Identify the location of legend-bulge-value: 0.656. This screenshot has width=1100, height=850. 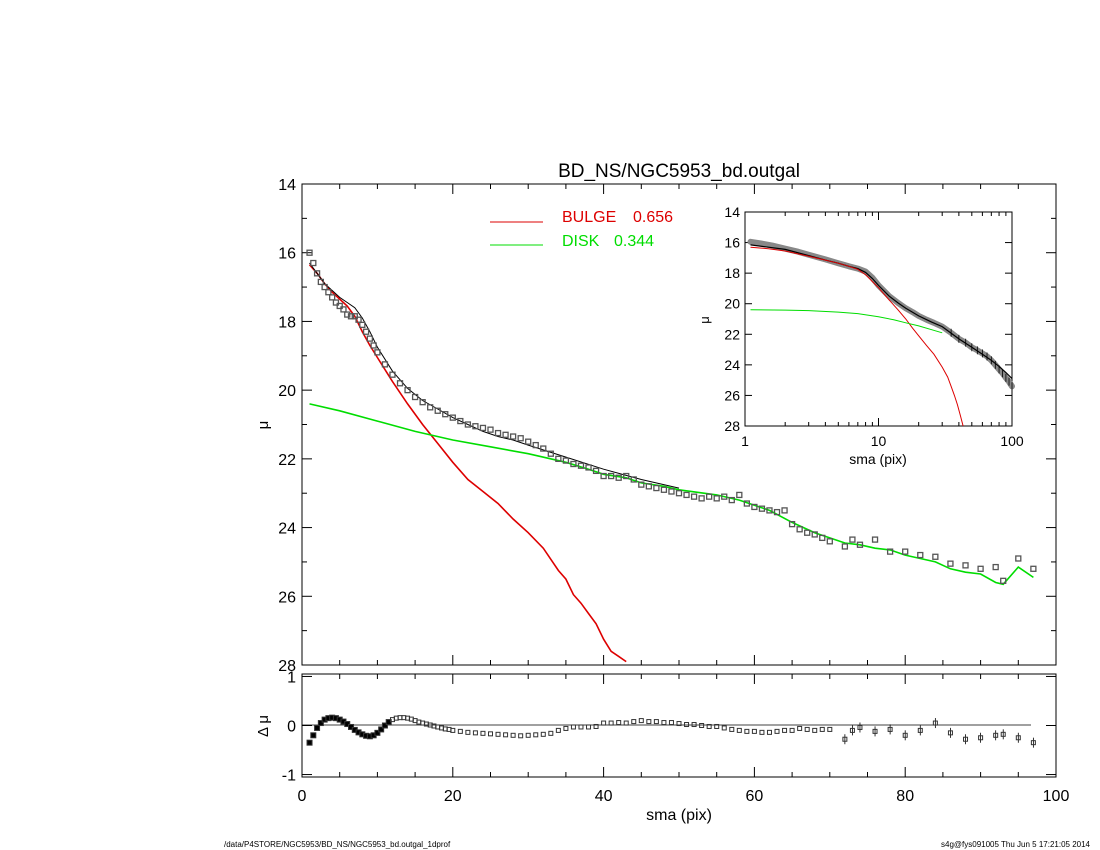
(653, 217).